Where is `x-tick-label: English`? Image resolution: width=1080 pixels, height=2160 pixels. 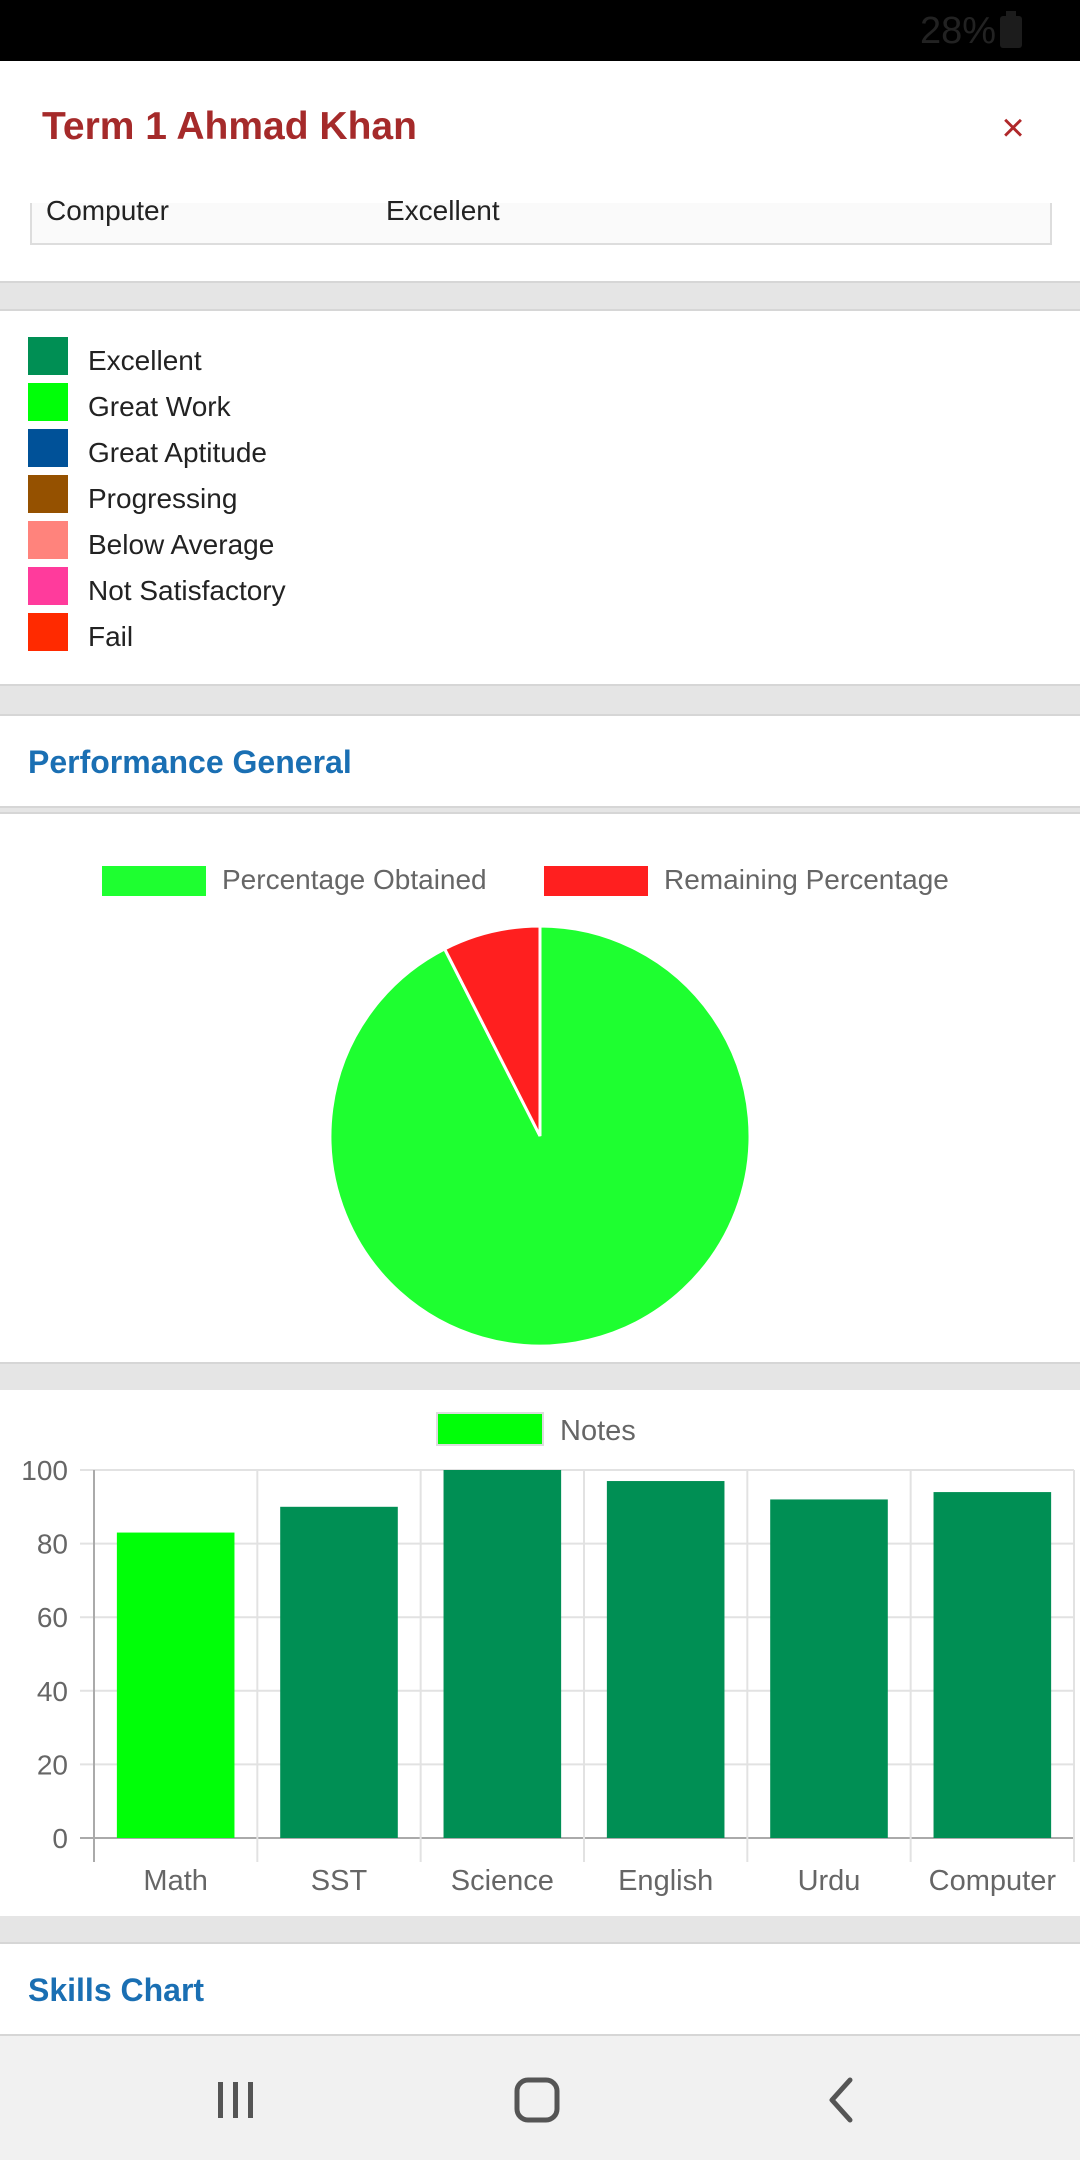
x-tick-label: English is located at coordinates (665, 1881).